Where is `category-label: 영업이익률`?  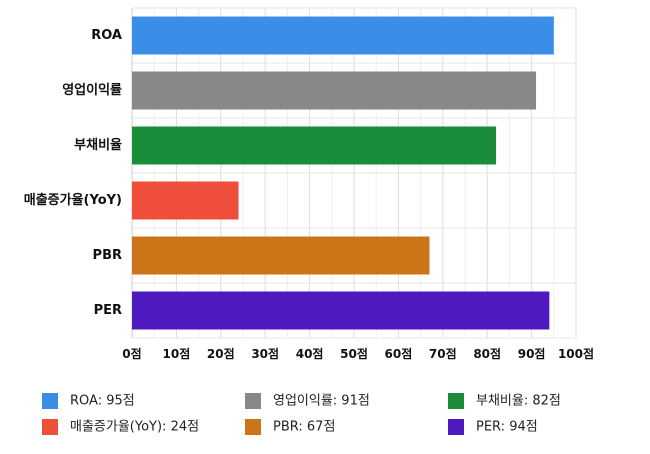 category-label: 영업이익률 is located at coordinates (92, 90).